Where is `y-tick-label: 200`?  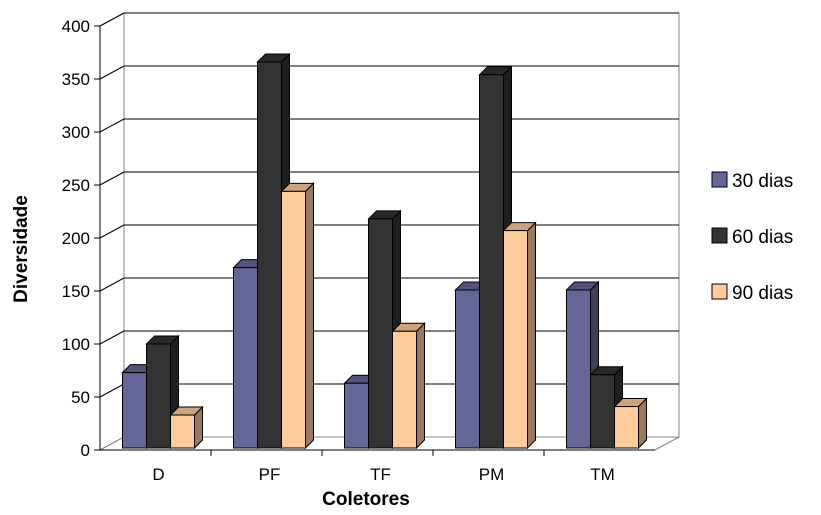 y-tick-label: 200 is located at coordinates (76, 238).